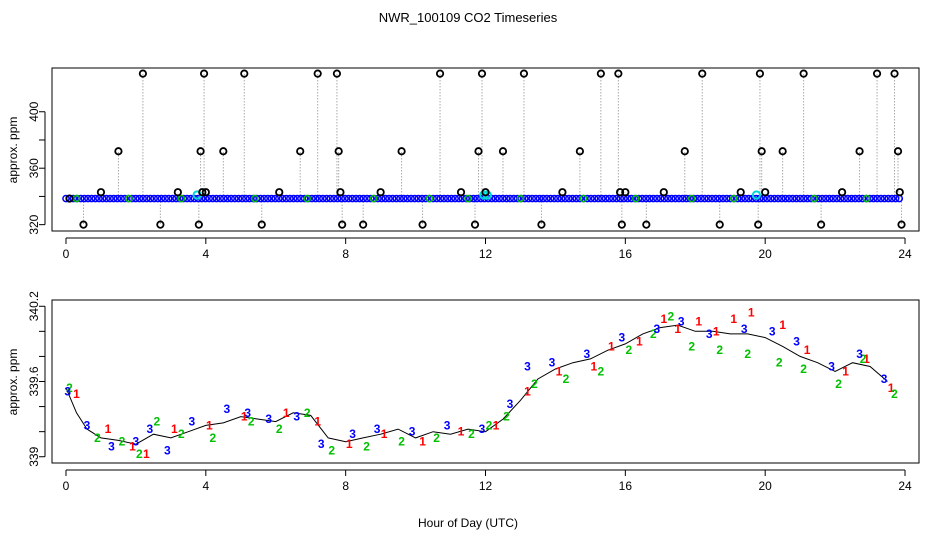  Describe the element at coordinates (468, 17) in the screenshot. I see `chart-title: NWR_100109 CO2 Timeseries` at that location.